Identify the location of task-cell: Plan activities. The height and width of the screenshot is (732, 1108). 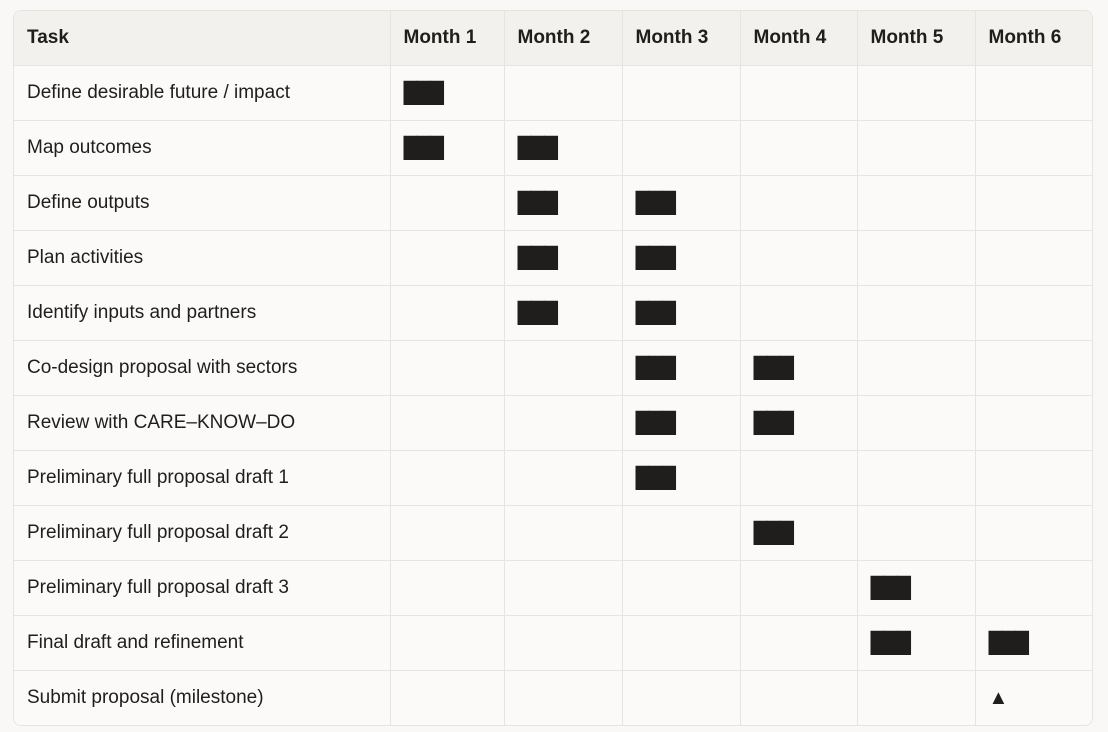
(202, 258).